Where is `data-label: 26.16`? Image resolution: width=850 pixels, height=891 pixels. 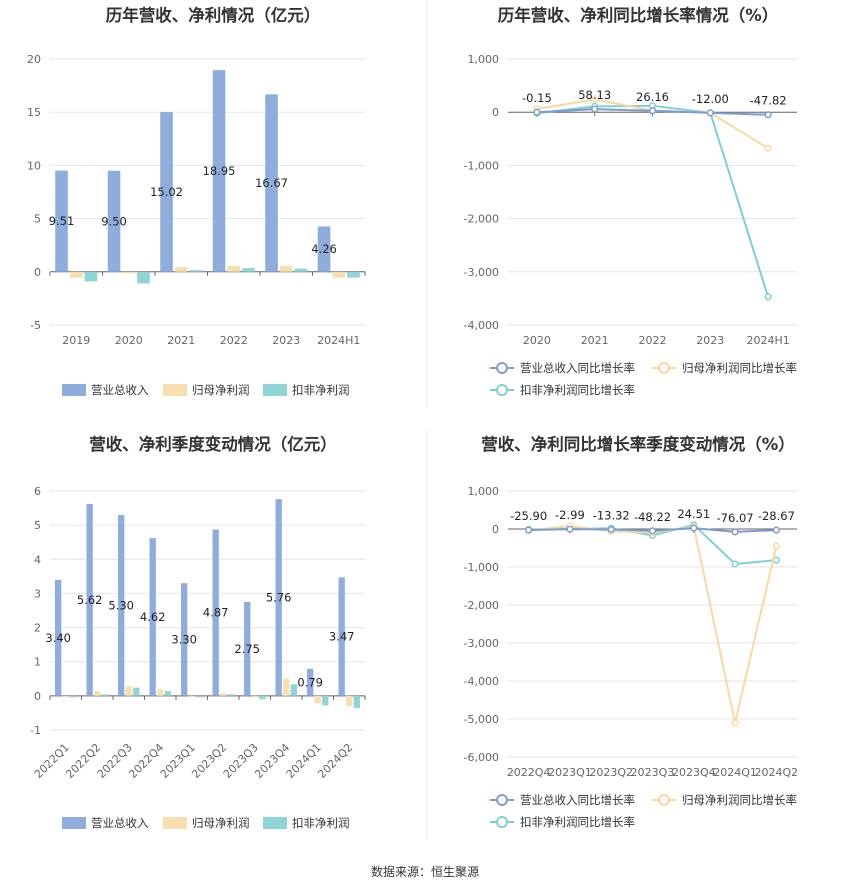 data-label: 26.16 is located at coordinates (652, 97).